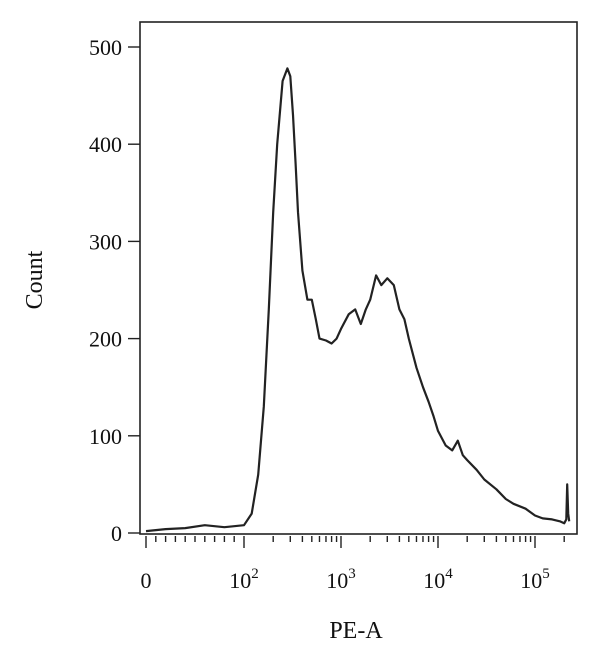 The width and height of the screenshot is (600, 660). I want to click on x-tick-label: 10³, so click(341, 579).